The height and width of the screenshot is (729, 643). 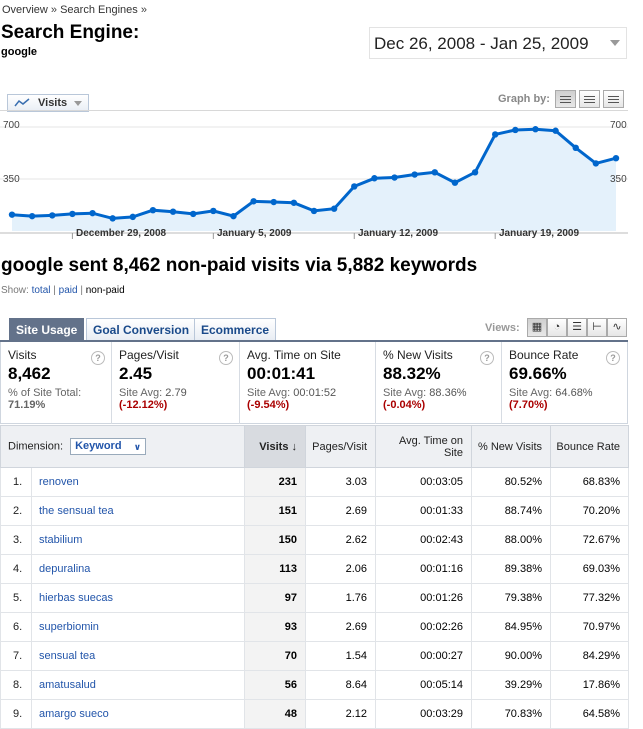 What do you see at coordinates (565, 99) in the screenshot?
I see `graph-by-day-button` at bounding box center [565, 99].